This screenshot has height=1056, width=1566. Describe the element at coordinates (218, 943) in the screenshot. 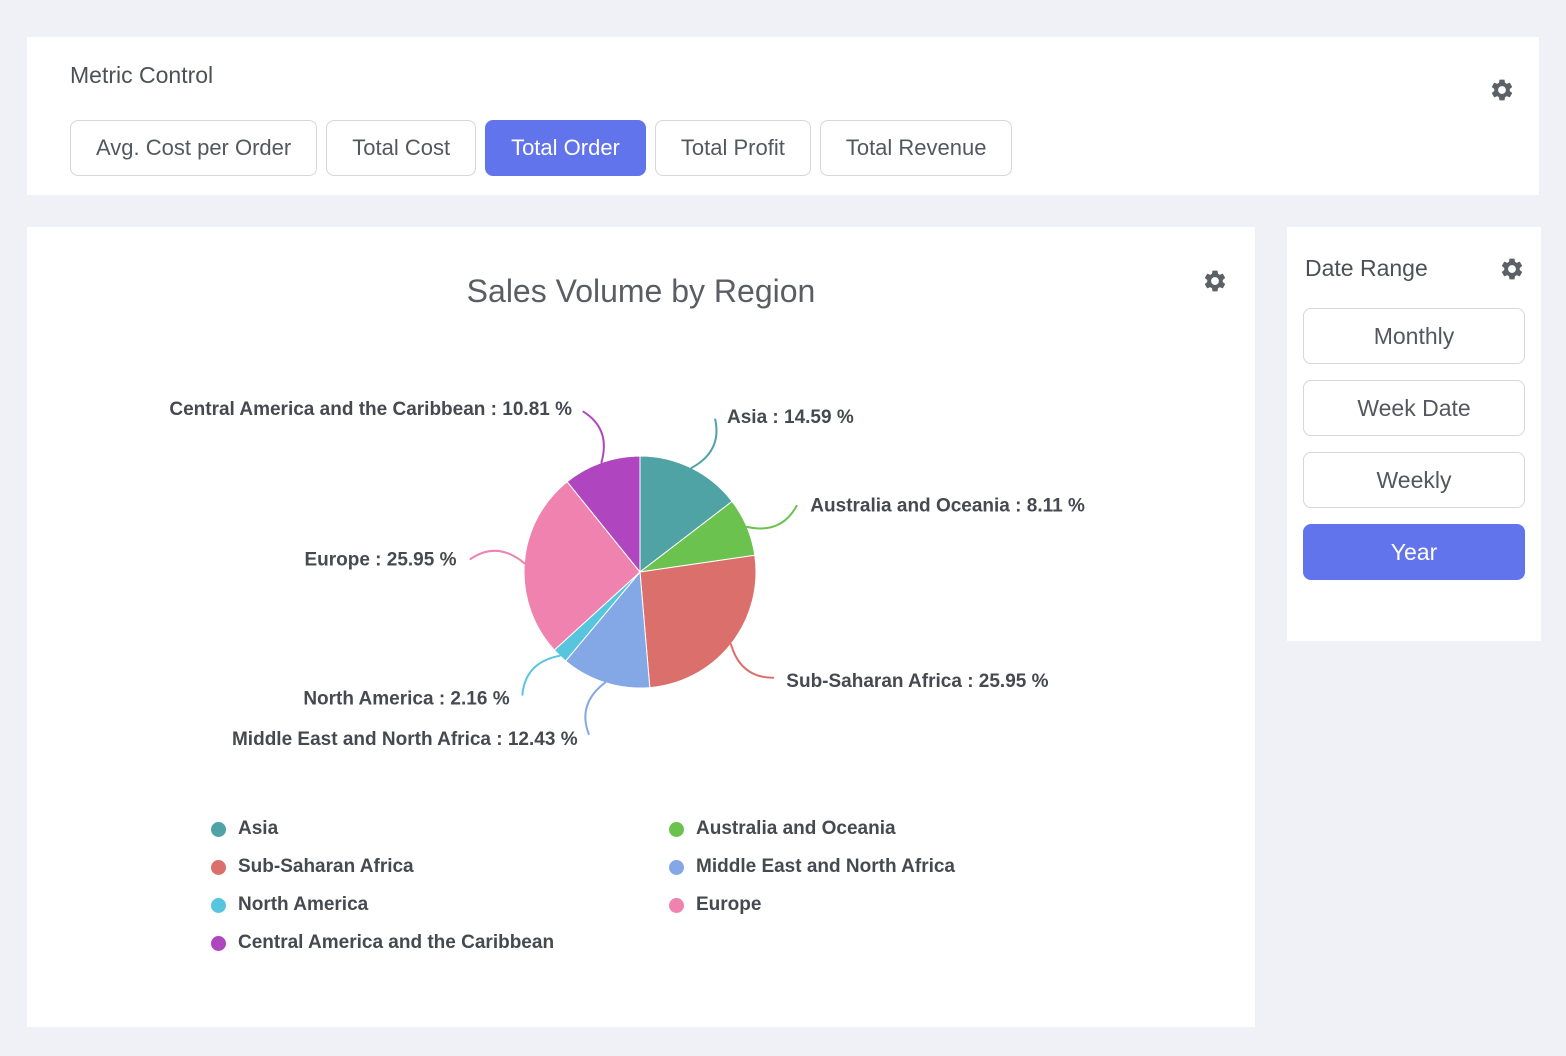

I see `legend-dot-central-america-and-the-caribbean` at that location.